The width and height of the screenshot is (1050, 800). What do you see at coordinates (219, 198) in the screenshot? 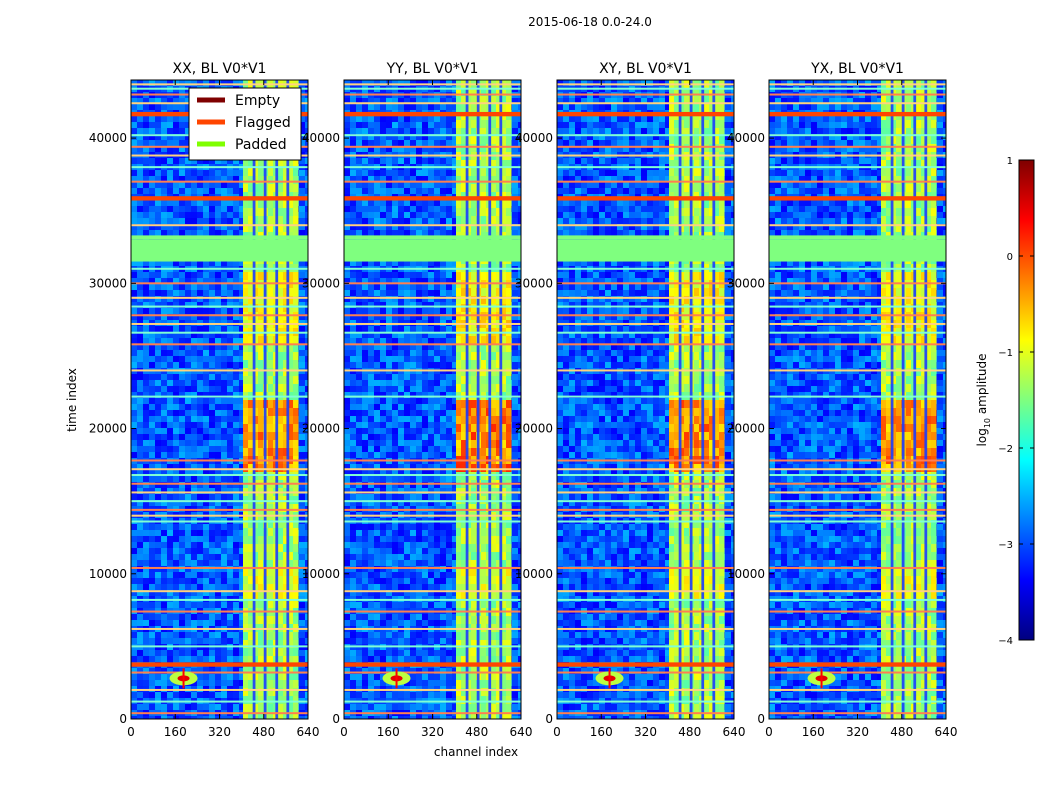
I see `flagged-row` at bounding box center [219, 198].